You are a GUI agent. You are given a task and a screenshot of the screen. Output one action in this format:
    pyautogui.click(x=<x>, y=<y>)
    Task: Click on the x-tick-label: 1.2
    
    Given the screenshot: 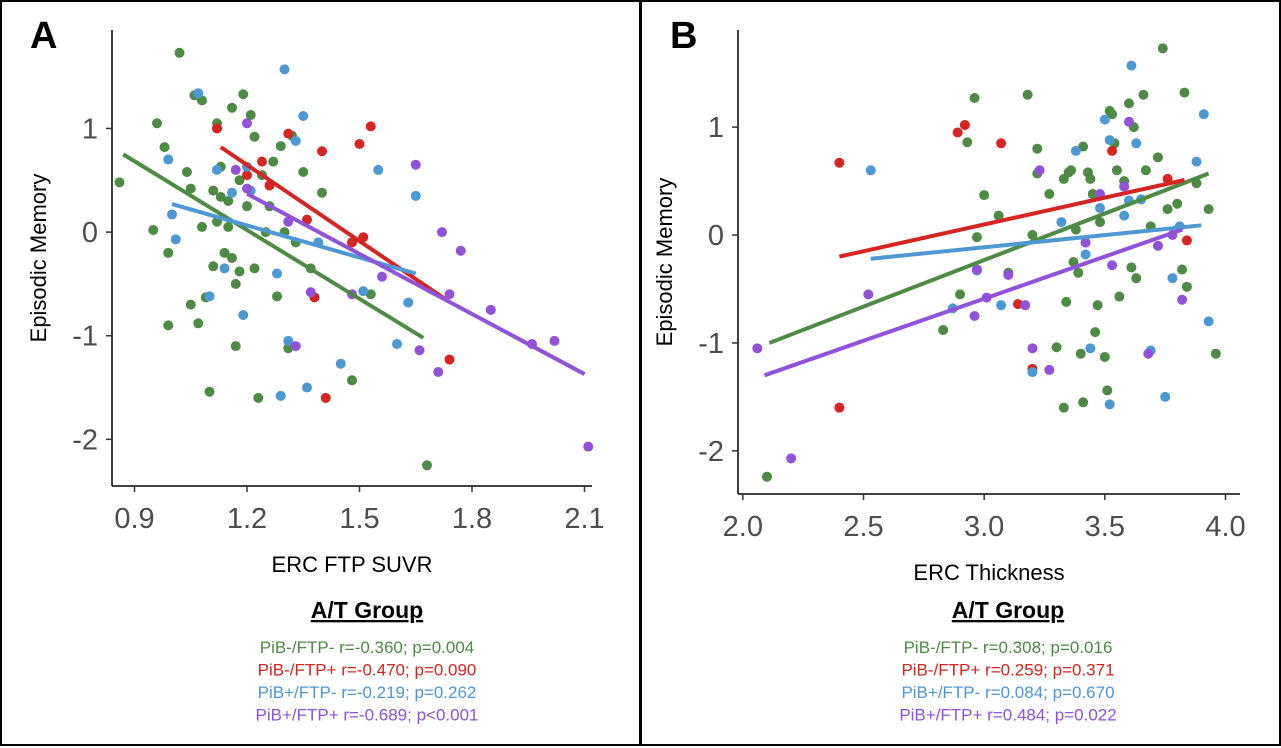 What is the action you would take?
    pyautogui.click(x=247, y=519)
    